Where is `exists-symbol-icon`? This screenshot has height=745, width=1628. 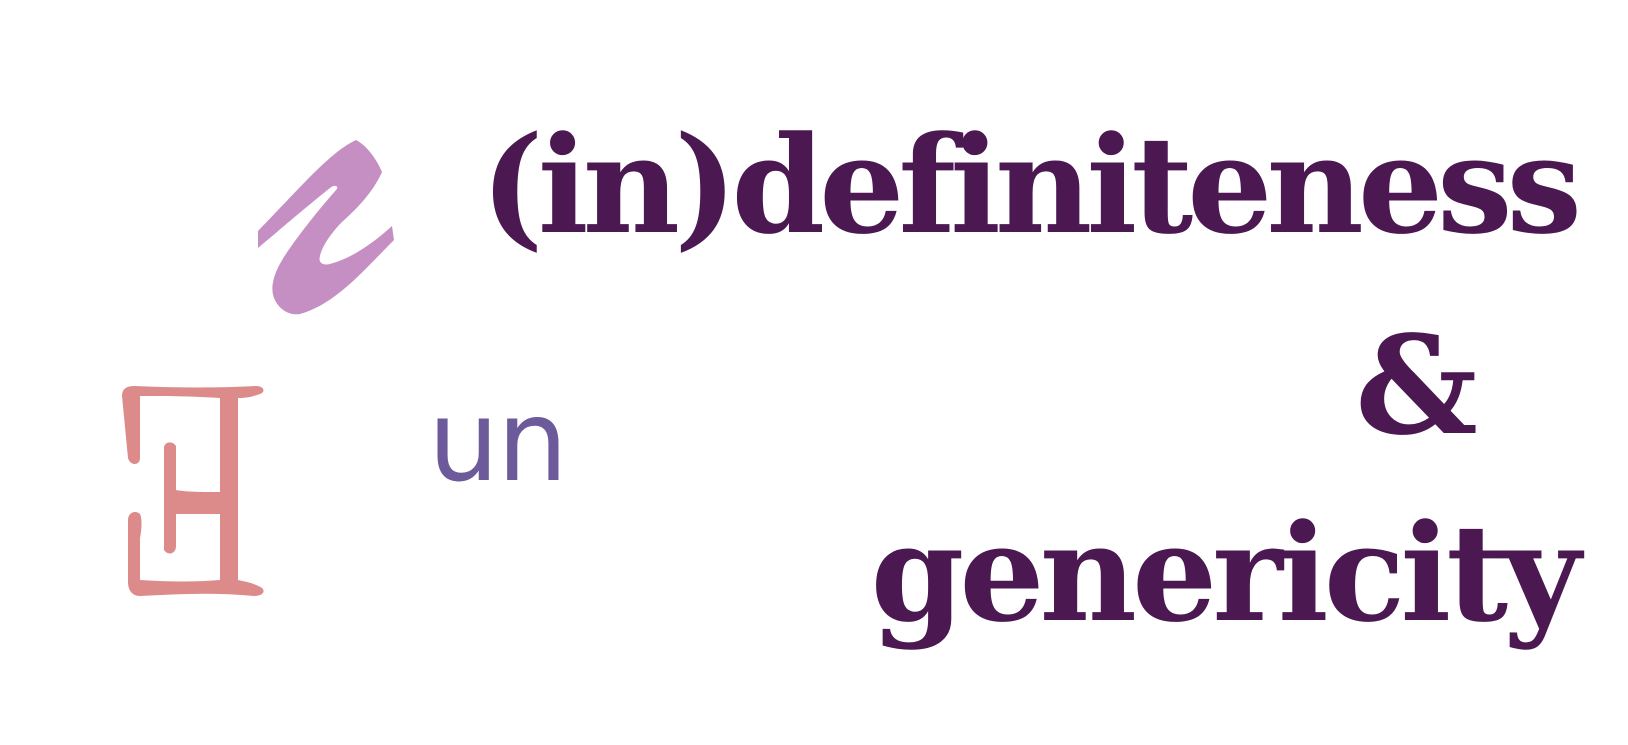
exists-symbol-icon is located at coordinates (193, 491).